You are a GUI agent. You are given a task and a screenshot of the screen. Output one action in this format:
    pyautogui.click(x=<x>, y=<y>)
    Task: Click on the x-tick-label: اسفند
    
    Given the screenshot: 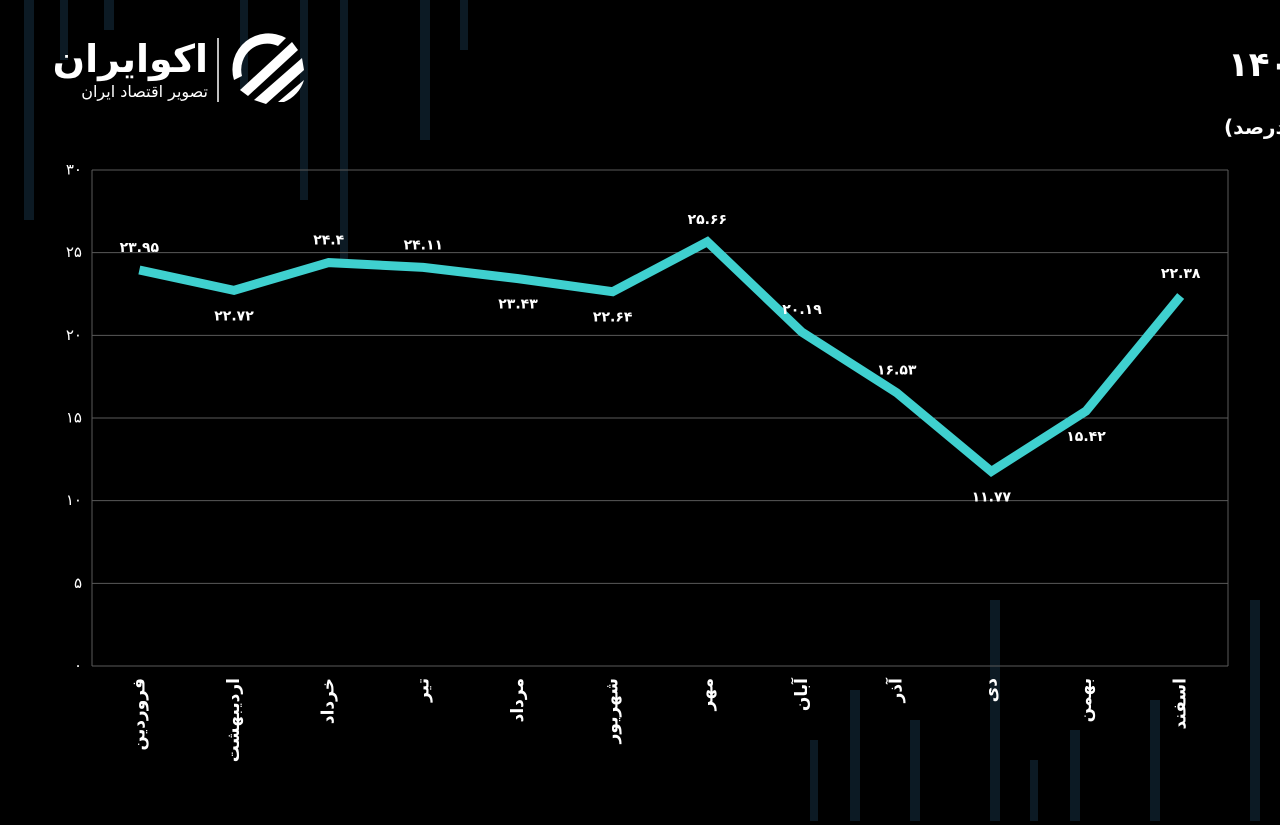 What is the action you would take?
    pyautogui.click(x=1181, y=704)
    